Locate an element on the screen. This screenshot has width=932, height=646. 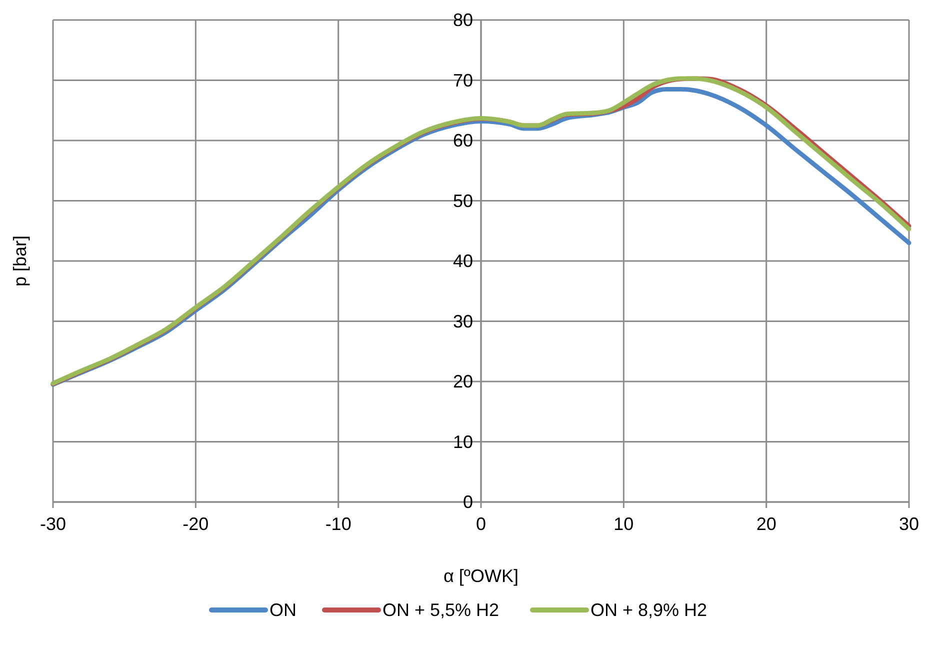
y-axis-title: p [bar] is located at coordinates (20, 261).